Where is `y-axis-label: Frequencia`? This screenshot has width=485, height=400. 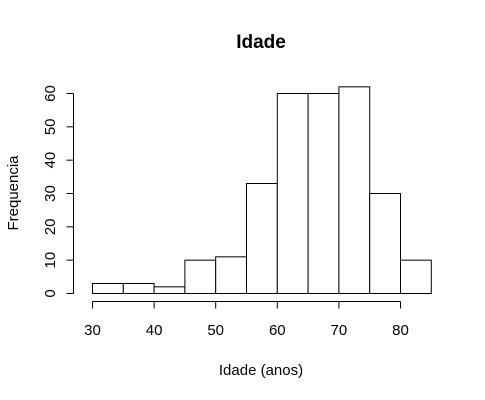 y-axis-label: Frequencia is located at coordinates (13, 193).